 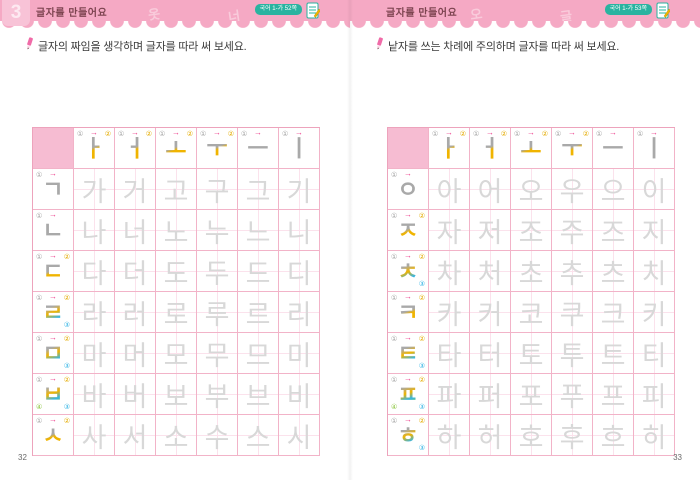 I want to click on trace-syllable-cell: 머, so click(x=135, y=353).